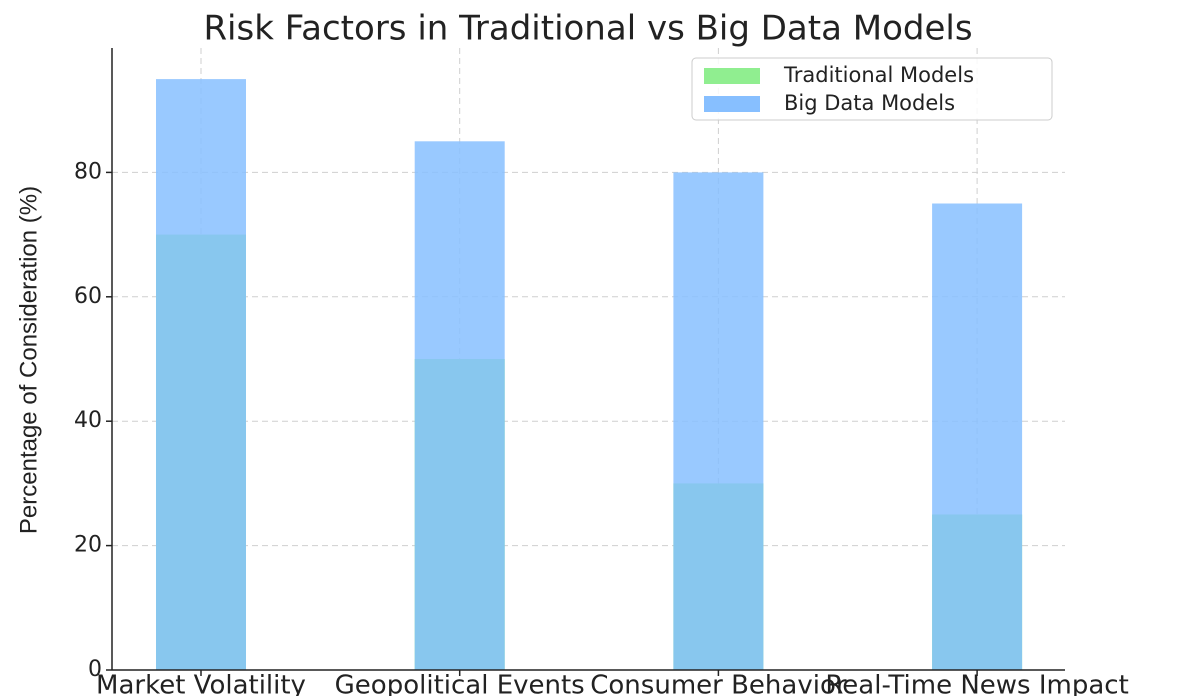 The image size is (1185, 696). I want to click on x-tick-label: Real-Time News Impact, so click(976, 683).